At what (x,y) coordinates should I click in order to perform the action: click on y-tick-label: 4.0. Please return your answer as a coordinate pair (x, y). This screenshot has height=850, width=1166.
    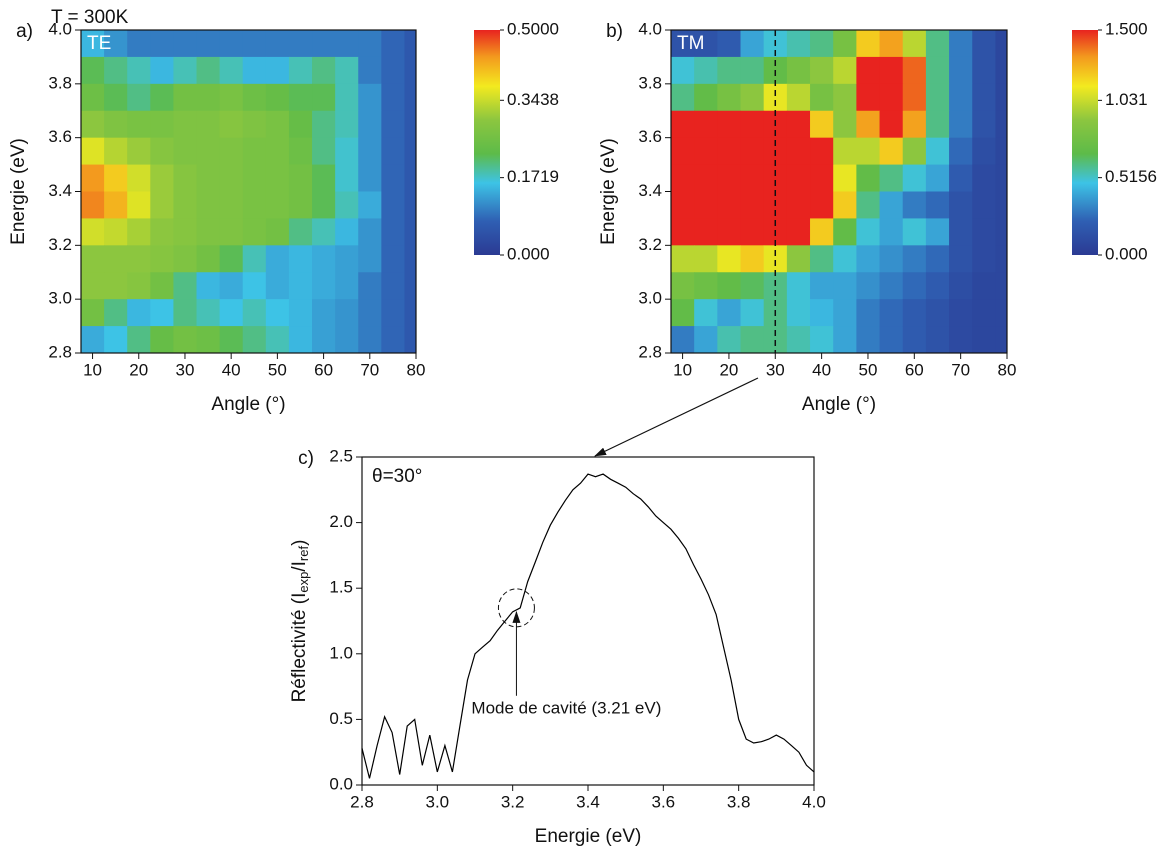
    Looking at the image, I should click on (60, 28).